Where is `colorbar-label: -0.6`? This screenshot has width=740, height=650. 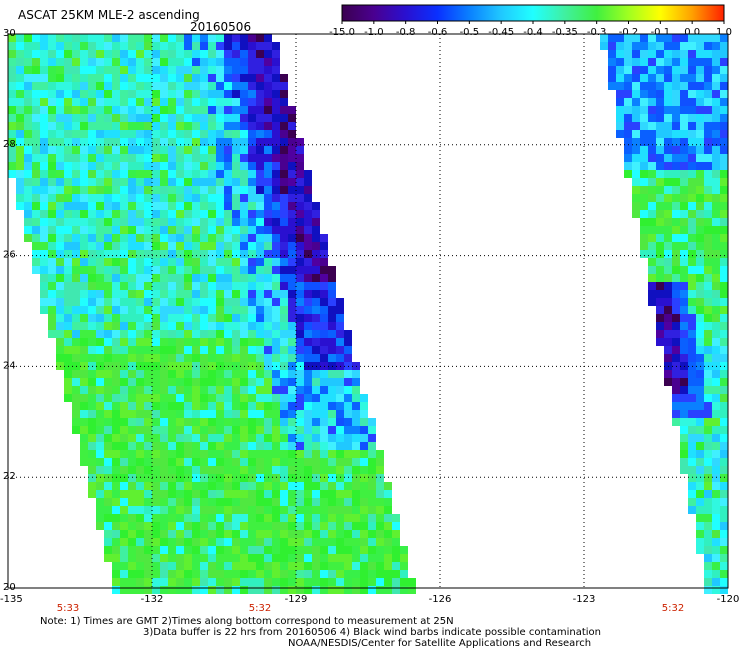
colorbar-label: -0.6 is located at coordinates (438, 32).